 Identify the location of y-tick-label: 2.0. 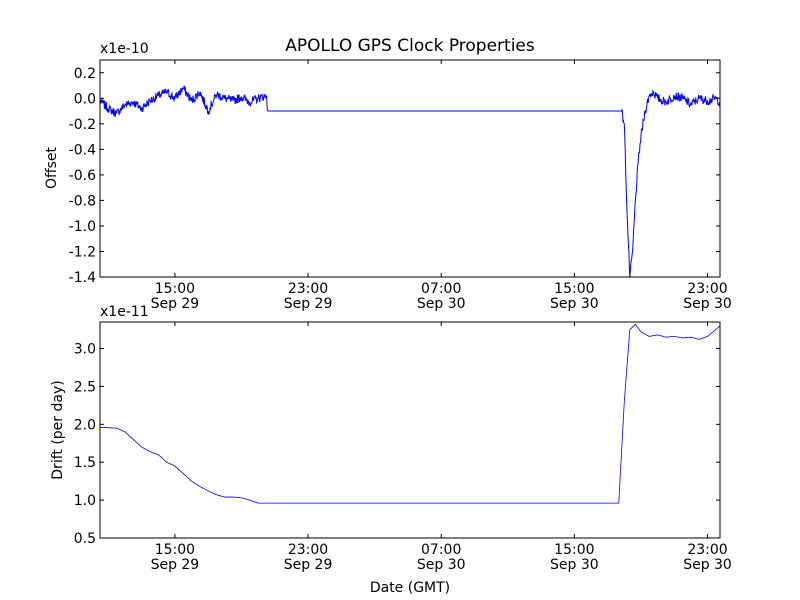
(85, 425).